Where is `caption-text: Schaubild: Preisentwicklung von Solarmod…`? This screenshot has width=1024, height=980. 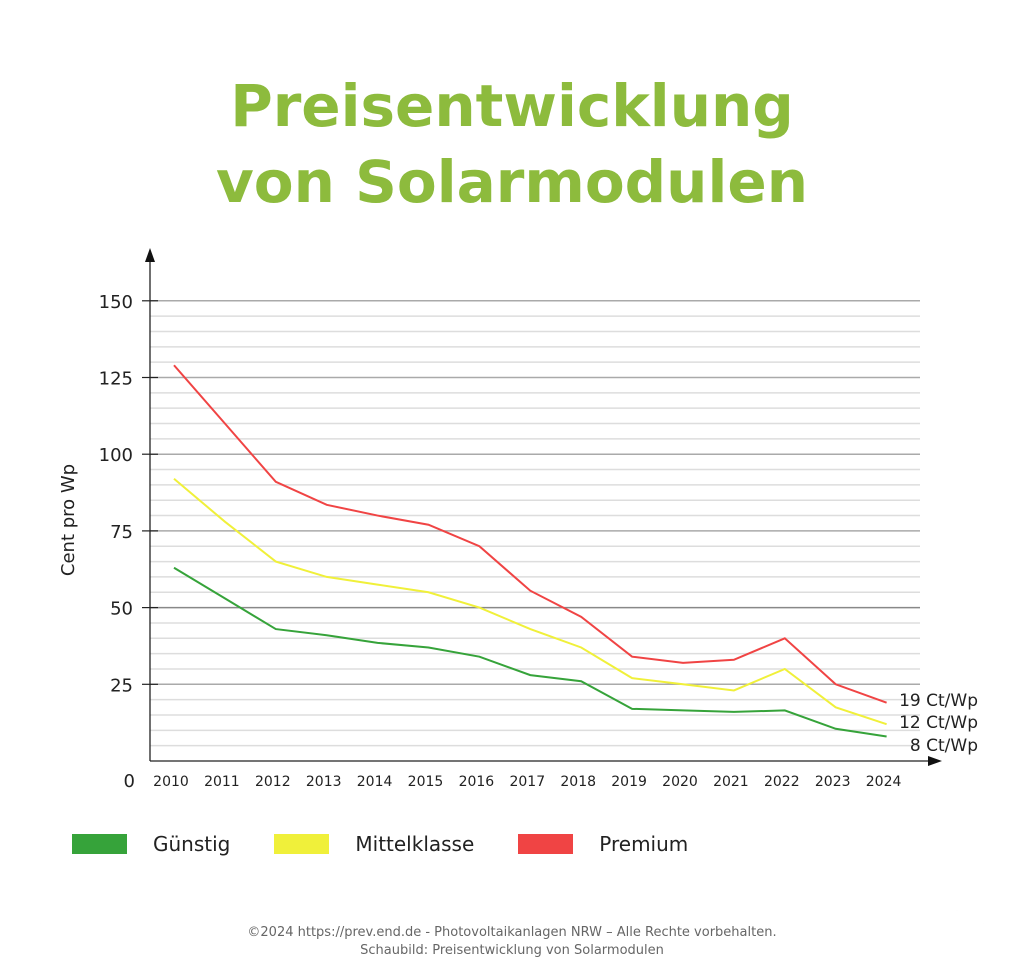 caption-text: Schaubild: Preisentwicklung von Solarmod… is located at coordinates (512, 951).